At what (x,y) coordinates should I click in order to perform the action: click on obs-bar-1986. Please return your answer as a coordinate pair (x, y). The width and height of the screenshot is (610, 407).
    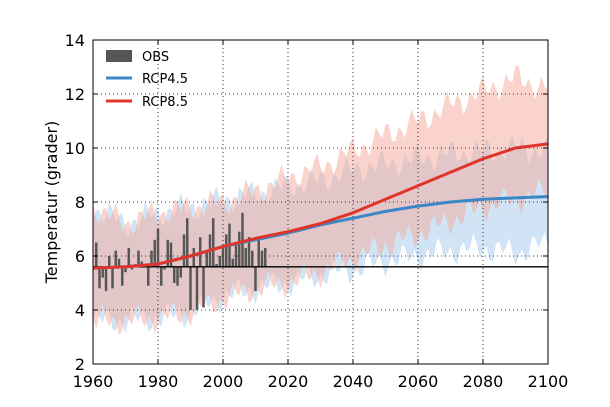
    Looking at the image, I should click on (177, 276).